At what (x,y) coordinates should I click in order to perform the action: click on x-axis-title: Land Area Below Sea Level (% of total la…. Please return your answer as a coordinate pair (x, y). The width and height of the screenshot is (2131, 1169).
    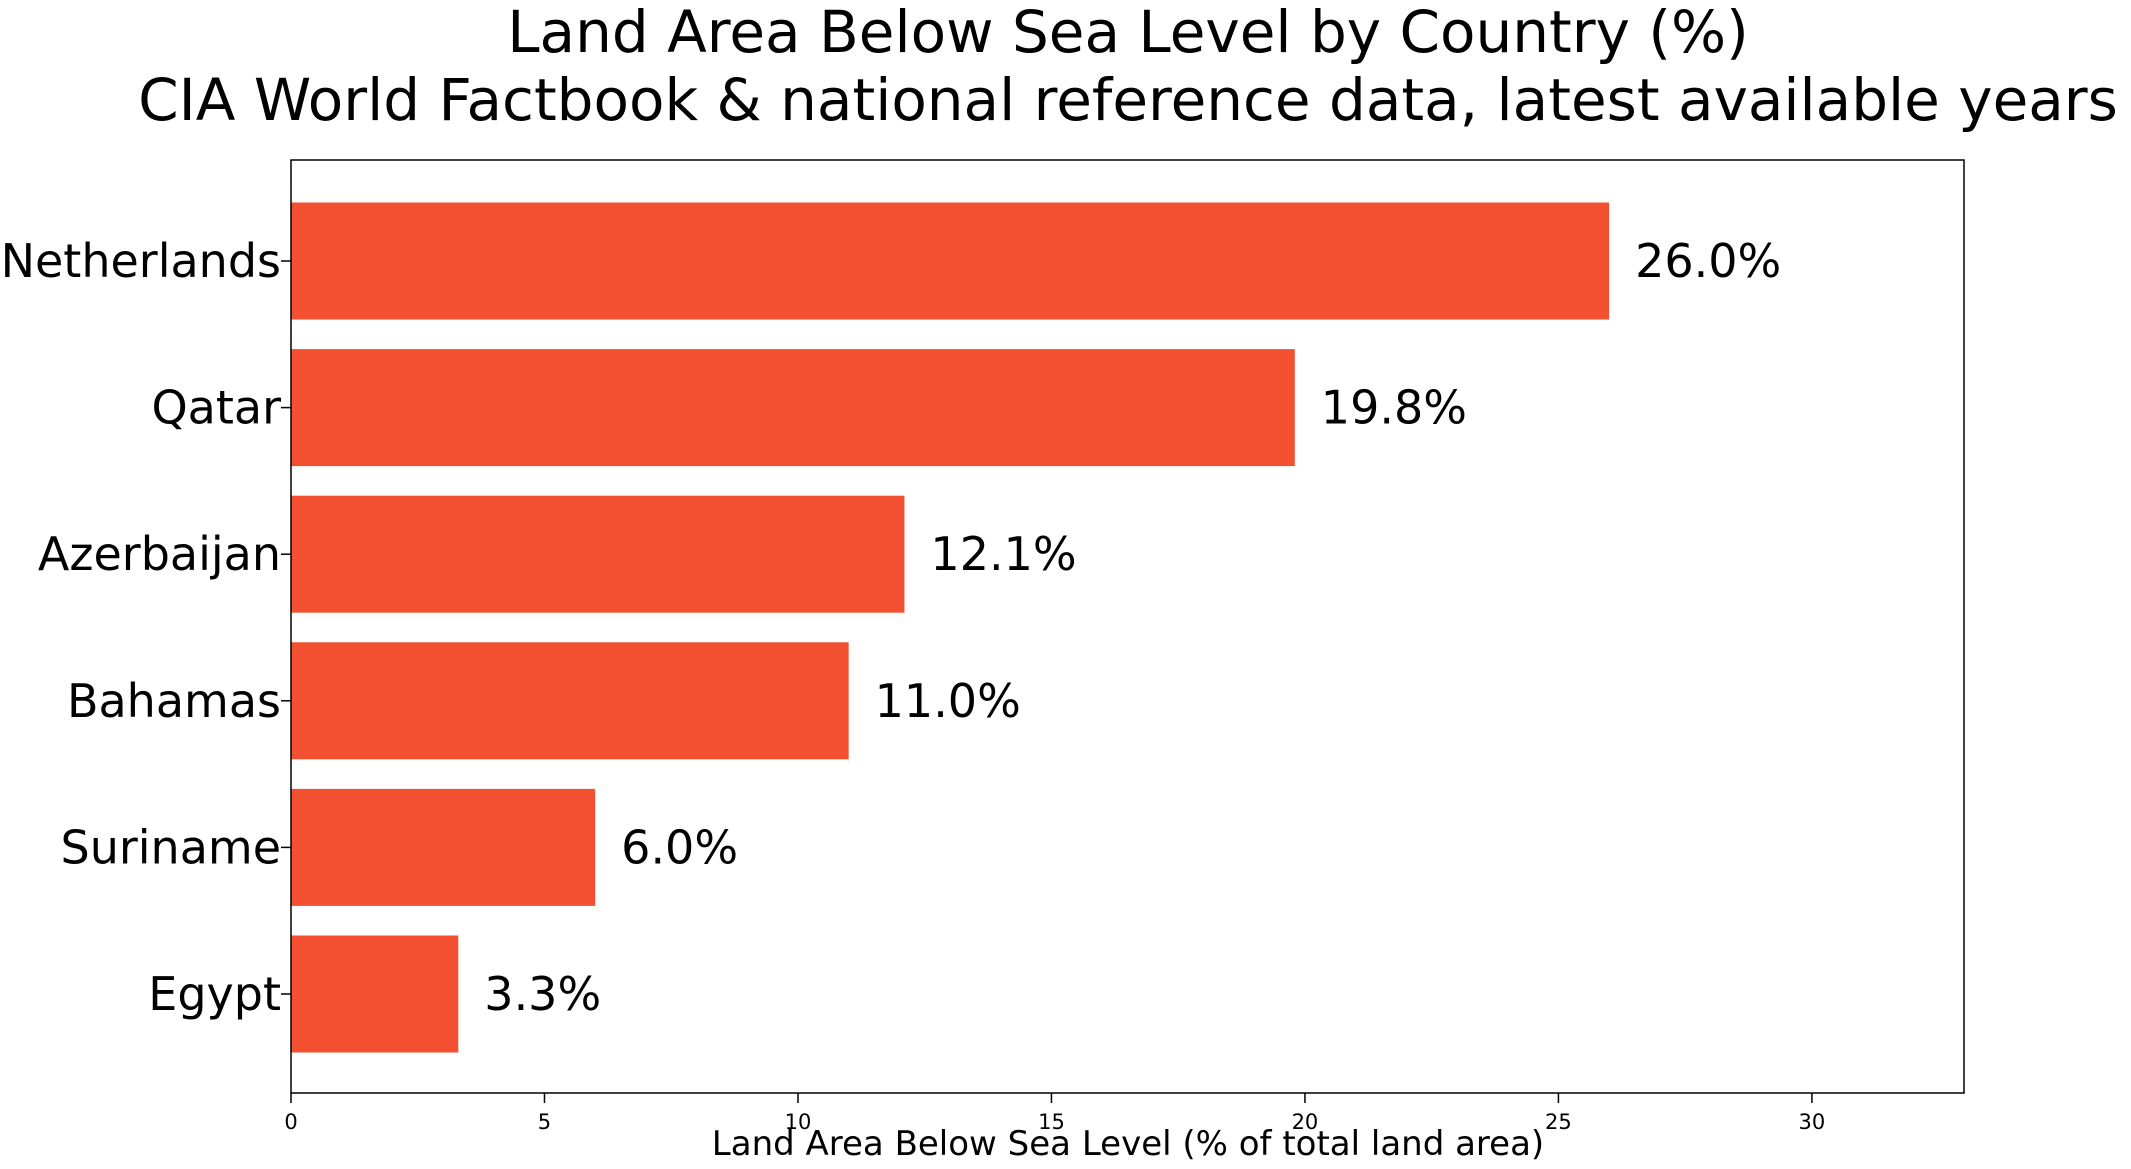
    Looking at the image, I should click on (1128, 1144).